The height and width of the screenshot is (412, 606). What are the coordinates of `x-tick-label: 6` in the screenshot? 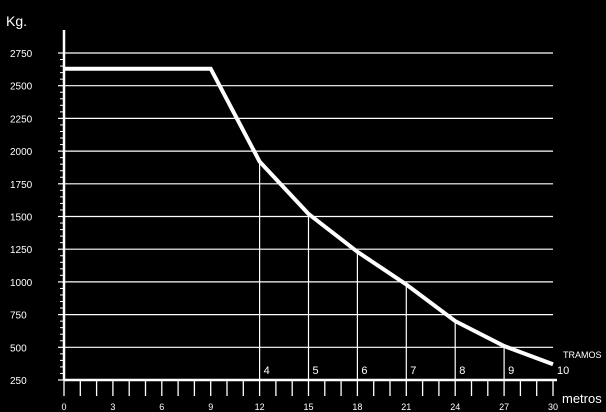 It's located at (161, 407).